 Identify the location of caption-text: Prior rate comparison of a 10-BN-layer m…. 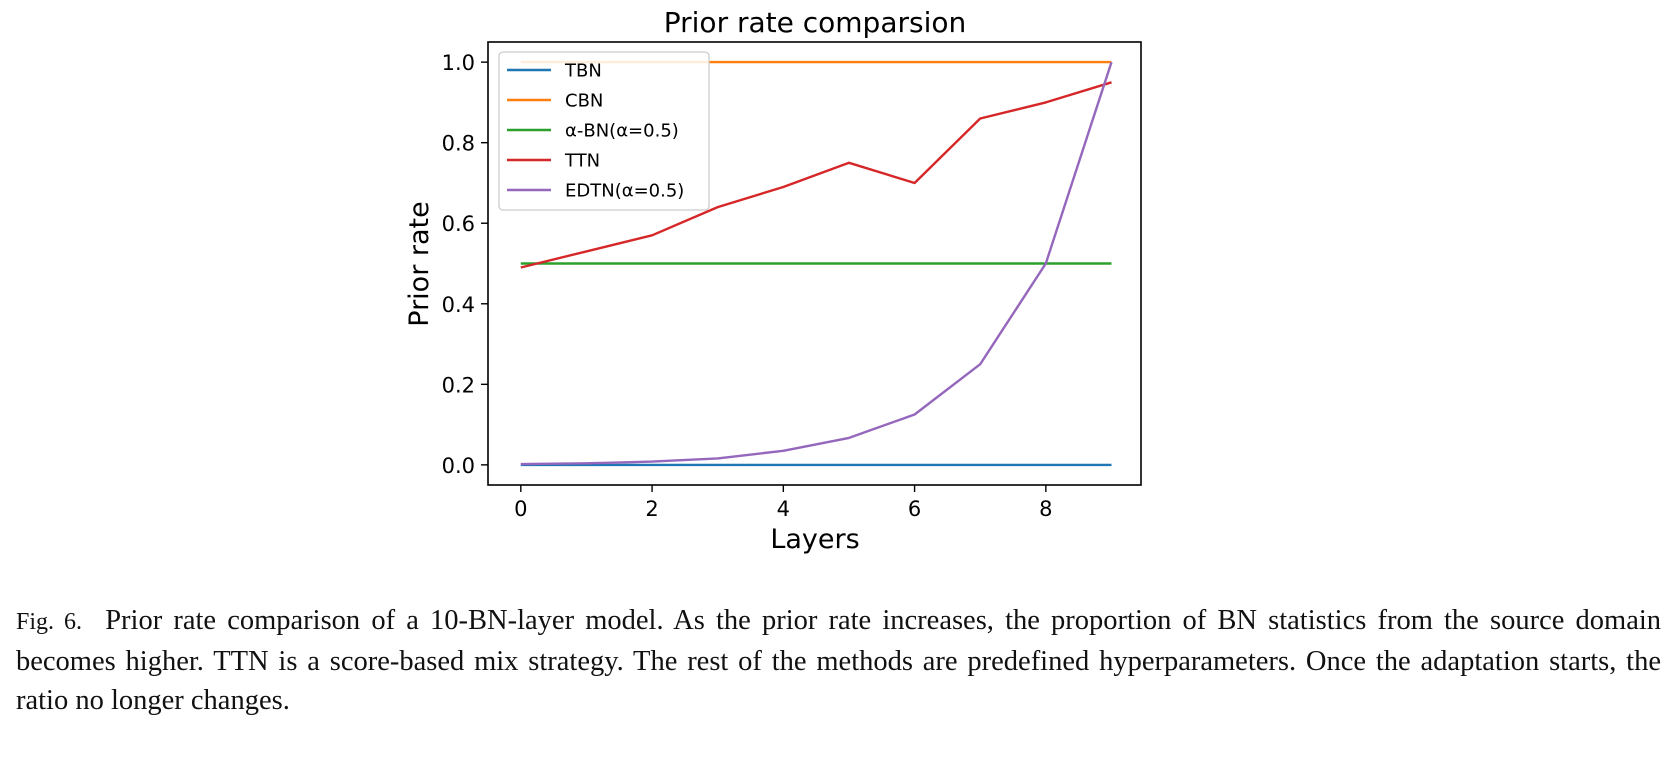
(839, 660).